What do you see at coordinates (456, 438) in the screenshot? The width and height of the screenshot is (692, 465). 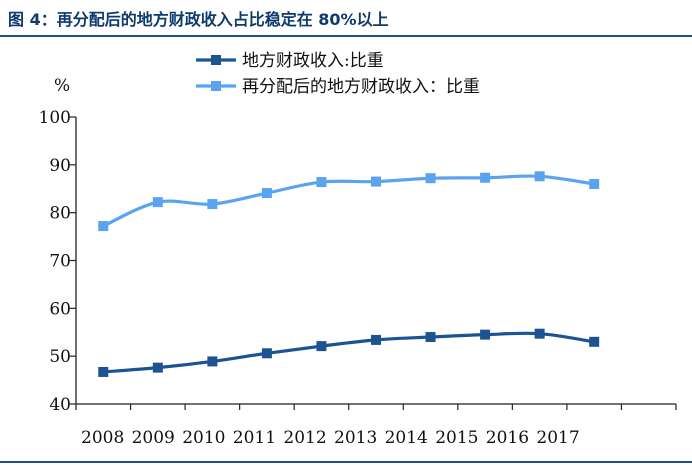 I see `x-tick-label: 2015` at bounding box center [456, 438].